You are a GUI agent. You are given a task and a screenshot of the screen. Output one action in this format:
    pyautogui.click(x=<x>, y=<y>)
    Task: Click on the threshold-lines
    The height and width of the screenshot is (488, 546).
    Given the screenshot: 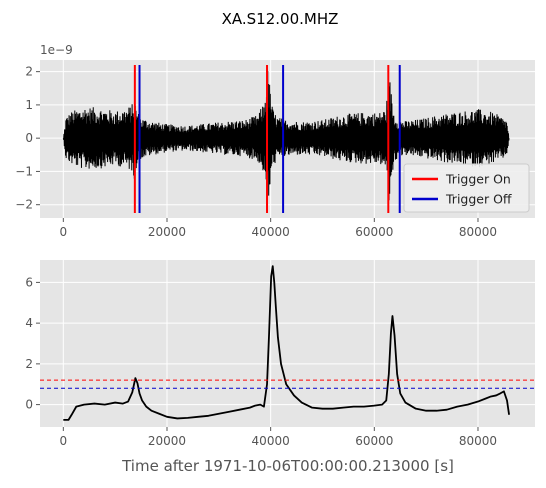 What is the action you would take?
    pyautogui.click(x=287, y=384)
    